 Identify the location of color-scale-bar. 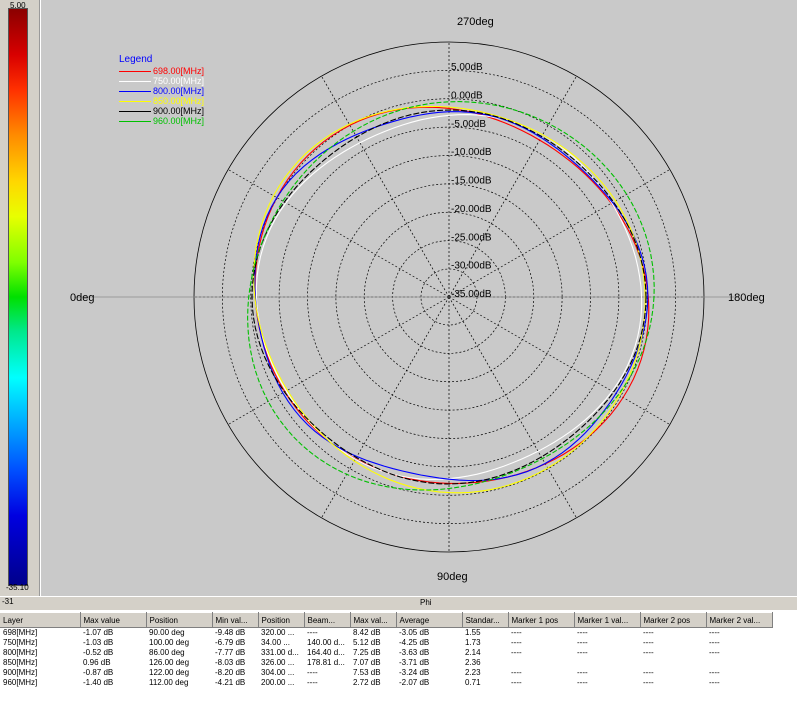
(18, 297).